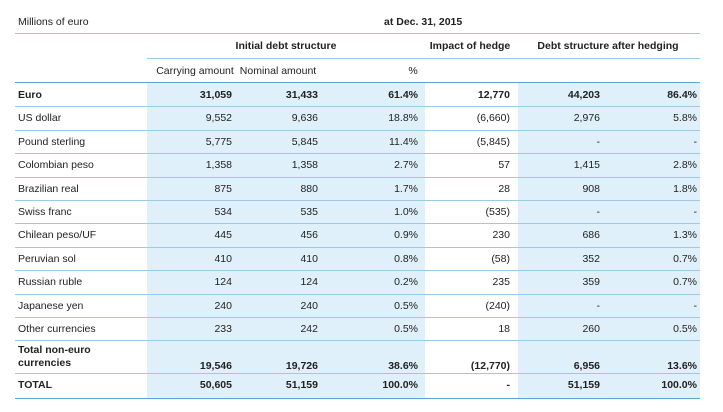 Image resolution: width=723 pixels, height=412 pixels. Describe the element at coordinates (56, 165) in the screenshot. I see `row-label: Colombian peso` at that location.